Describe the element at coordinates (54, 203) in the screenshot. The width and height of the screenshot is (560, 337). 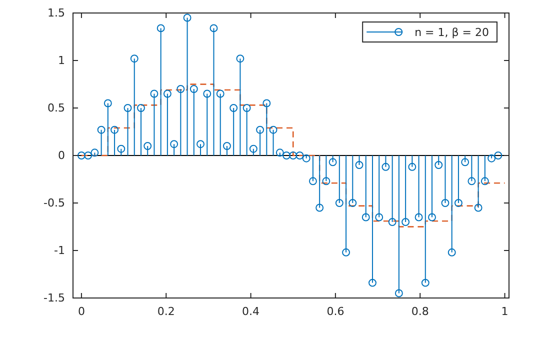
I see `y-tick-label: -0.5` at that location.